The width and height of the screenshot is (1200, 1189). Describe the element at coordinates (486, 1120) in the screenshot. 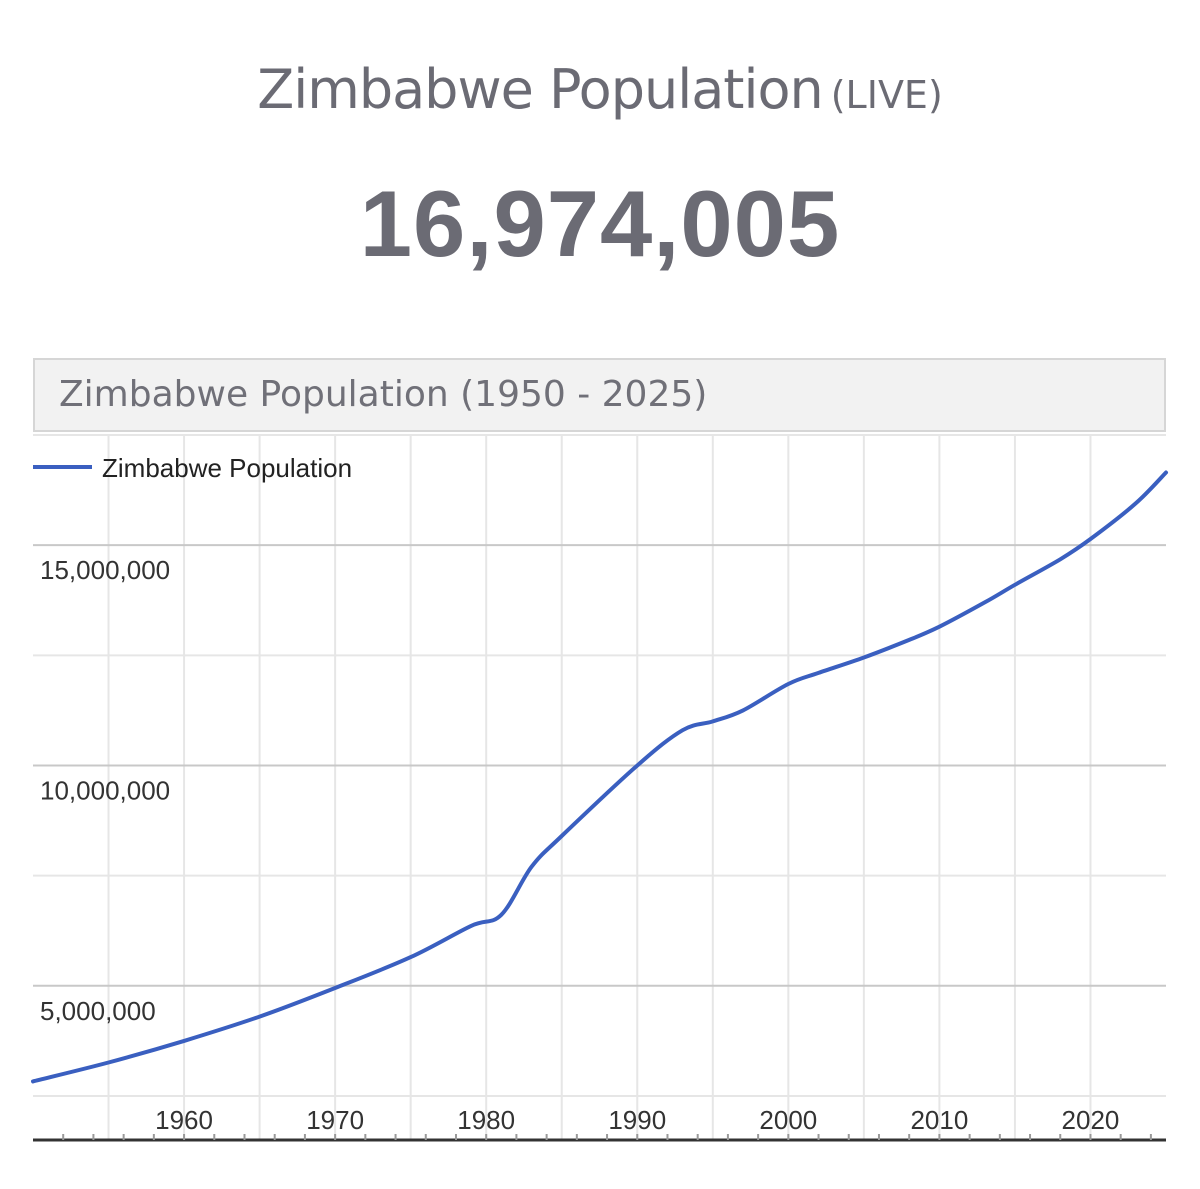

I see `x-tick-label: 1980` at that location.